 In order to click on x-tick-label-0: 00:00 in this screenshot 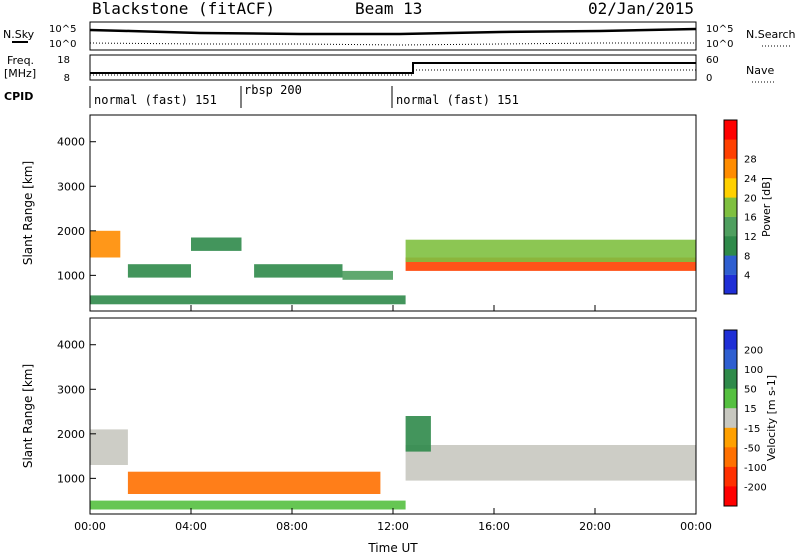, I will do `click(90, 526)`.